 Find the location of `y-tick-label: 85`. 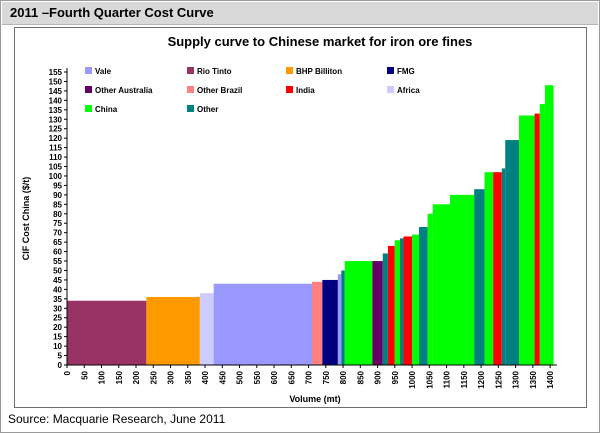

y-tick-label: 85 is located at coordinates (57, 204).